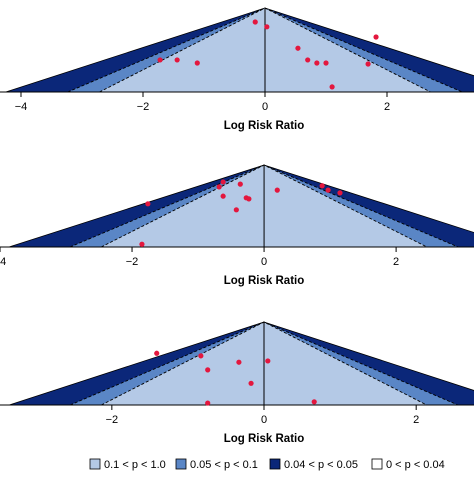 This screenshot has height=479, width=474. Describe the element at coordinates (135, 465) in the screenshot. I see `legend-label: 0.1 < p < 1.0` at that location.